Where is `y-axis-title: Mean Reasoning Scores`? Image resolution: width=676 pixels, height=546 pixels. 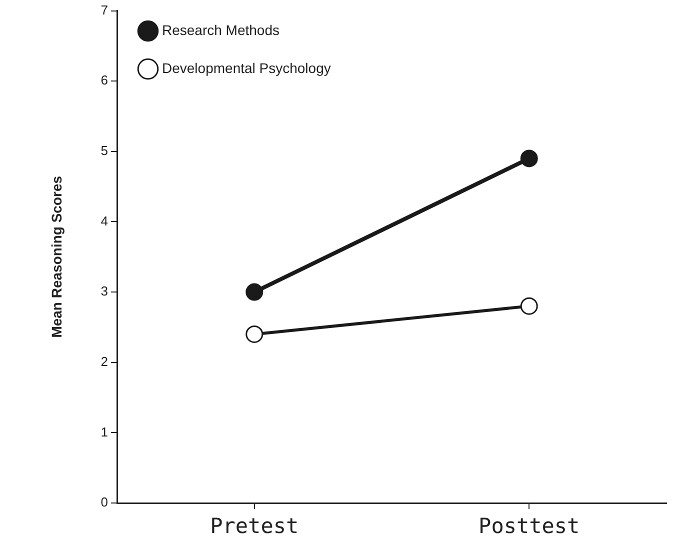 y-axis-title: Mean Reasoning Scores is located at coordinates (56, 257).